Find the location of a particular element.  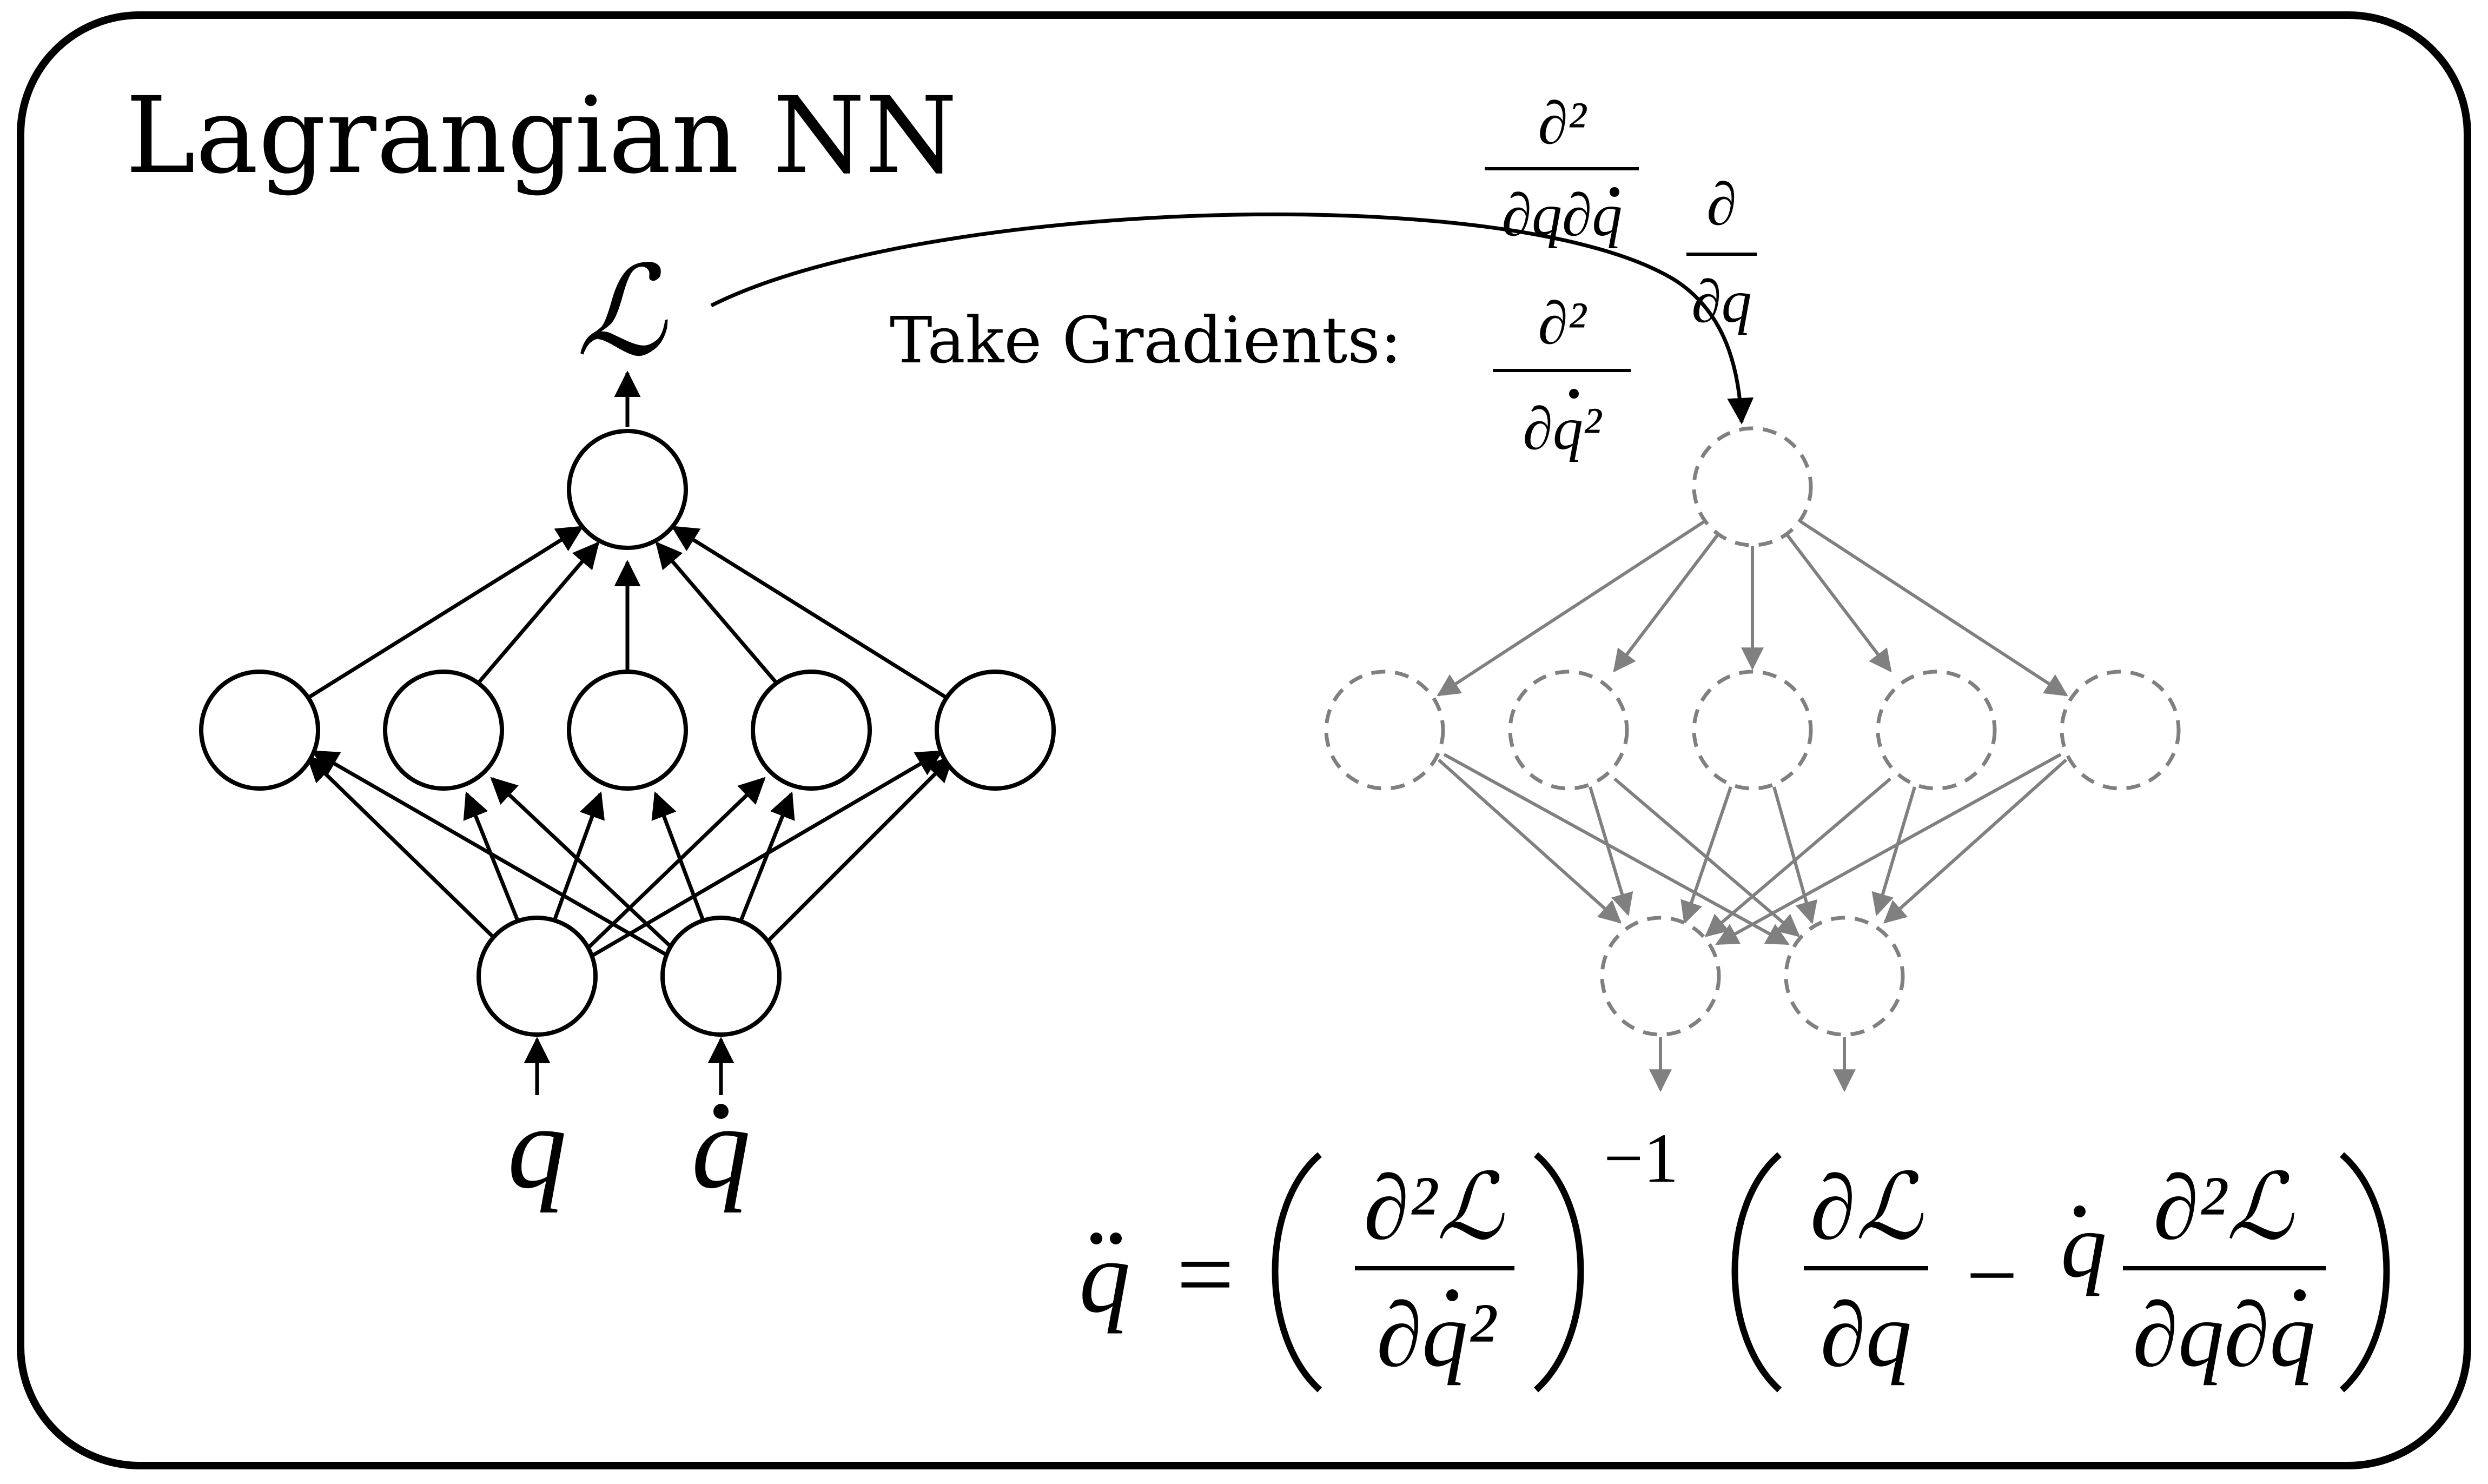

bw-edge-h3-b2 is located at coordinates (1795, 856).